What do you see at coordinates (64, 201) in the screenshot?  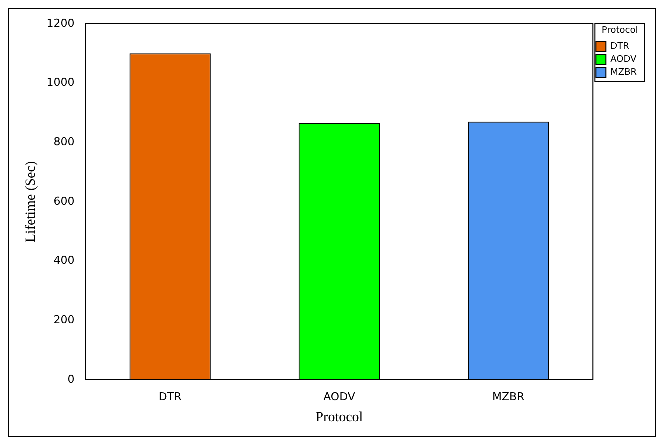 I see `y-tick-label: 600` at bounding box center [64, 201].